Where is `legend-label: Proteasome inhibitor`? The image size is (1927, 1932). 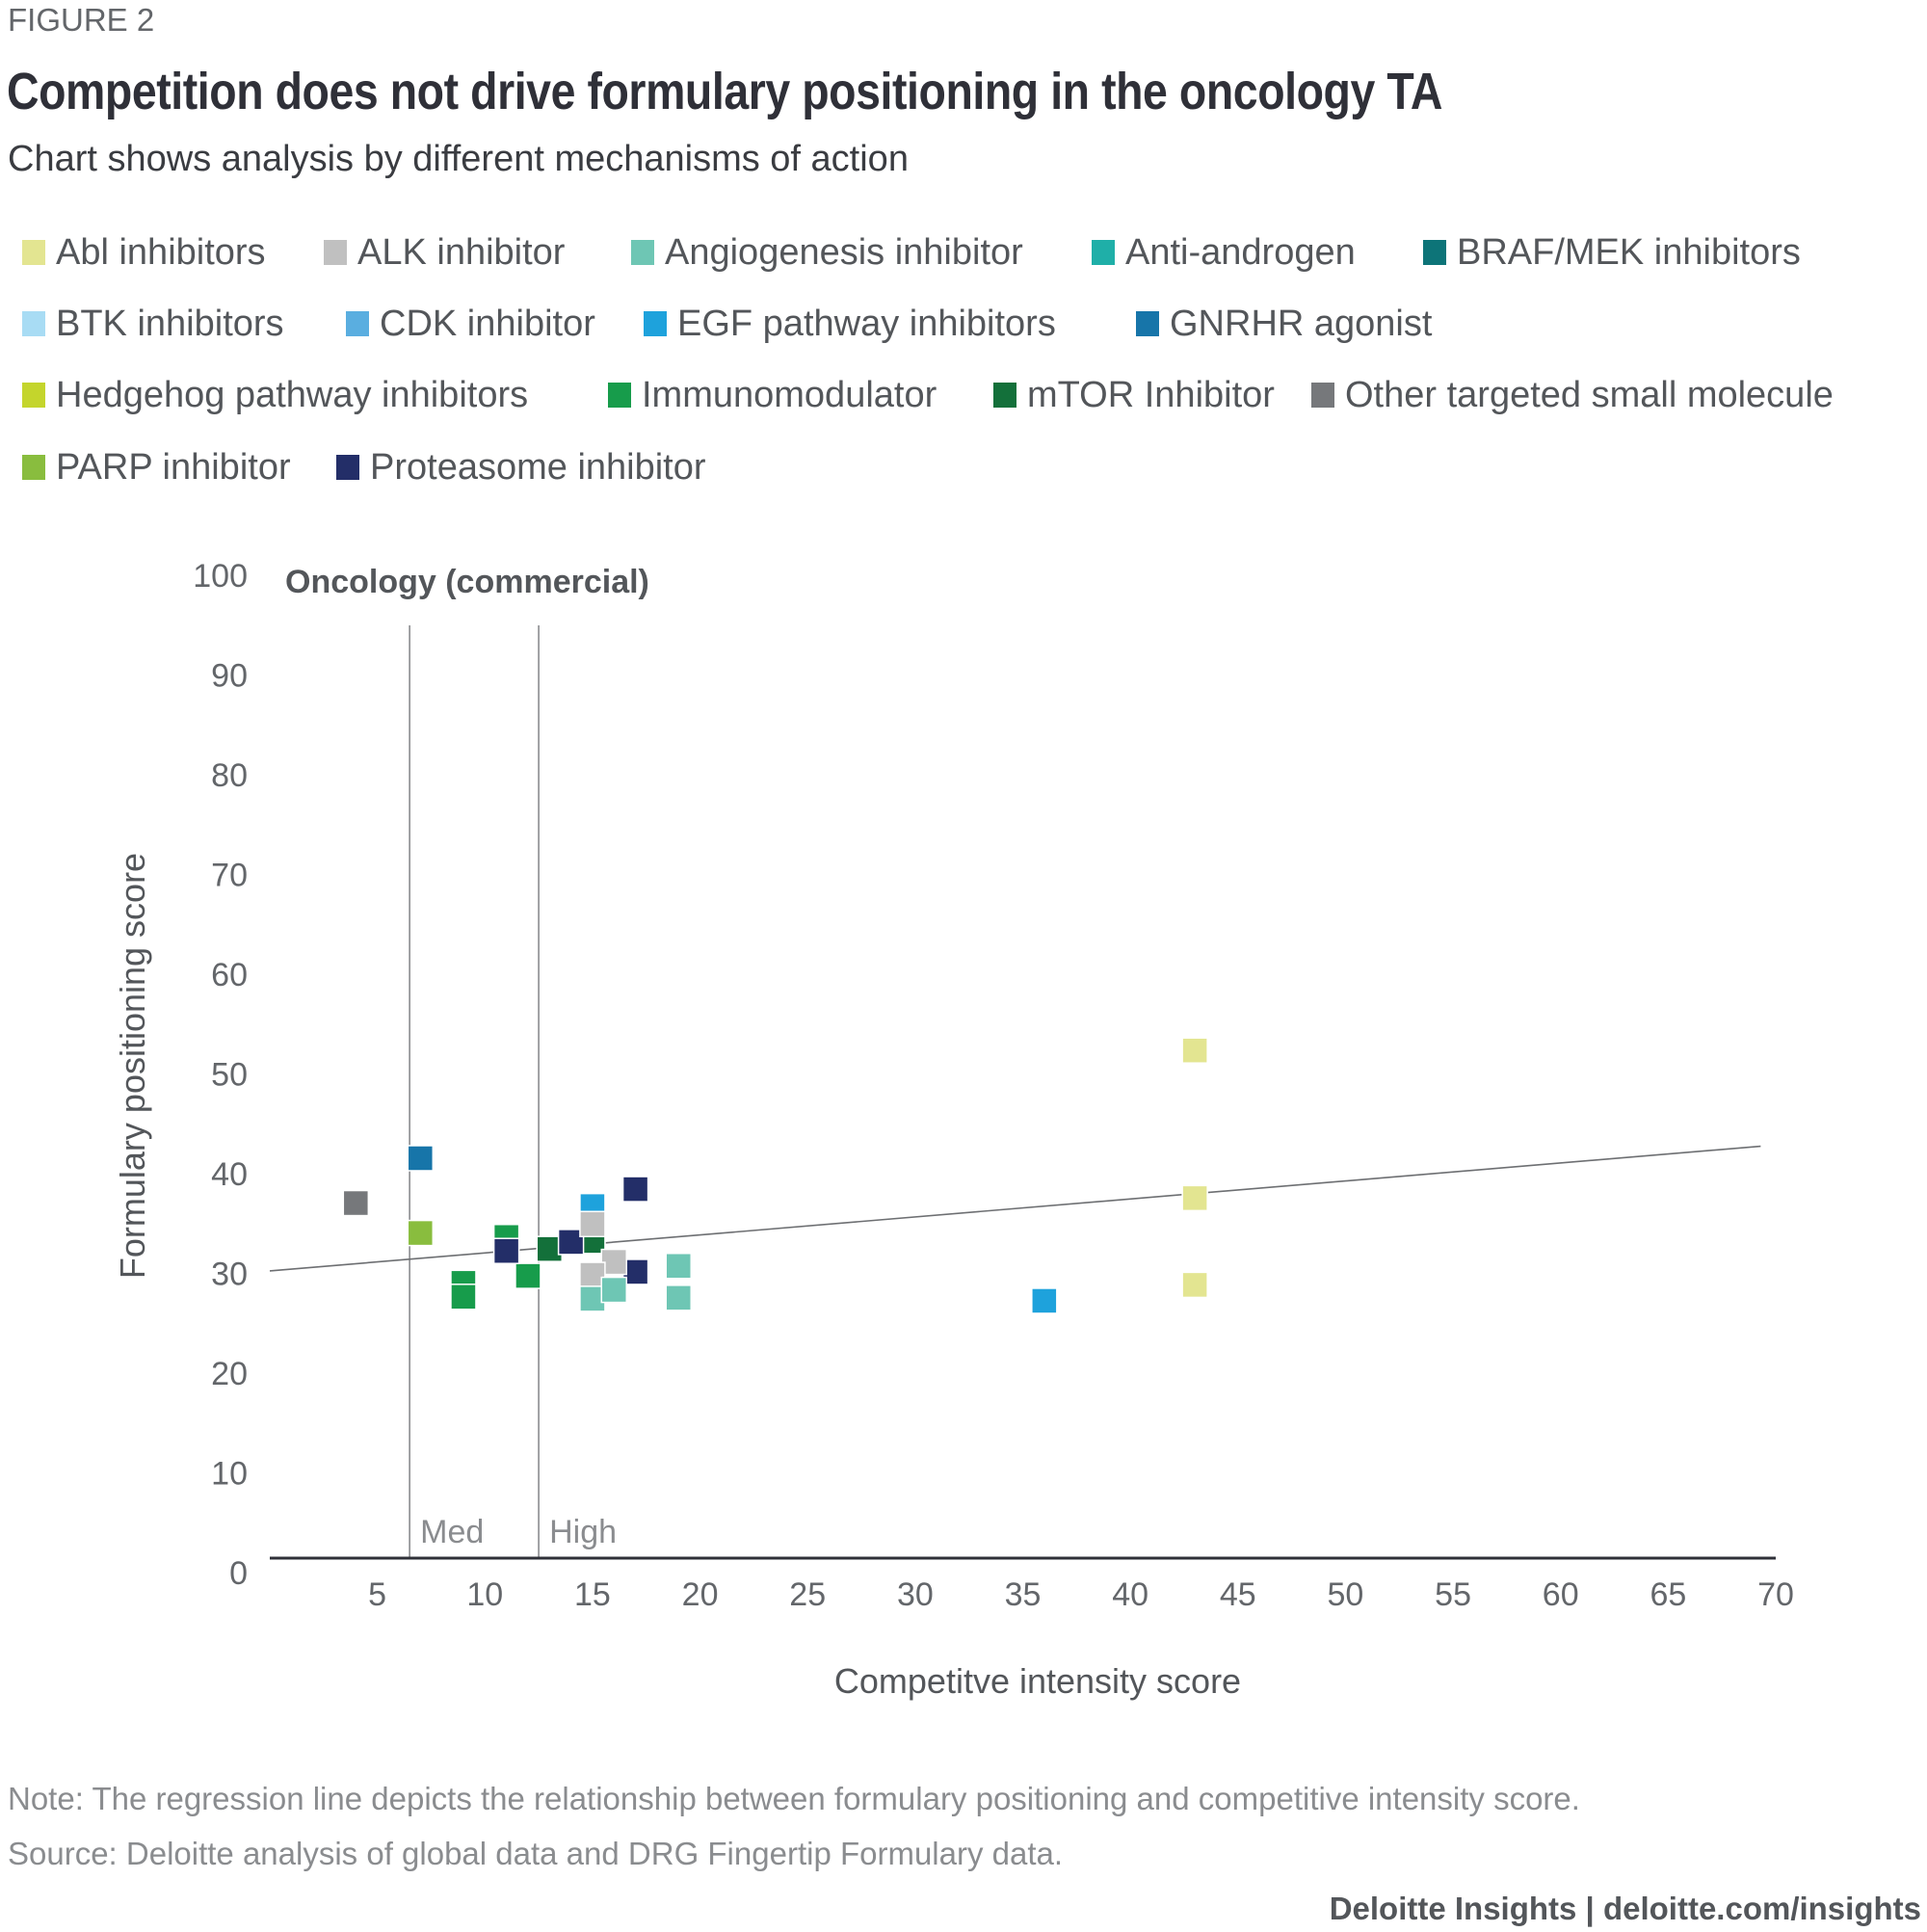 legend-label: Proteasome inhibitor is located at coordinates (538, 467).